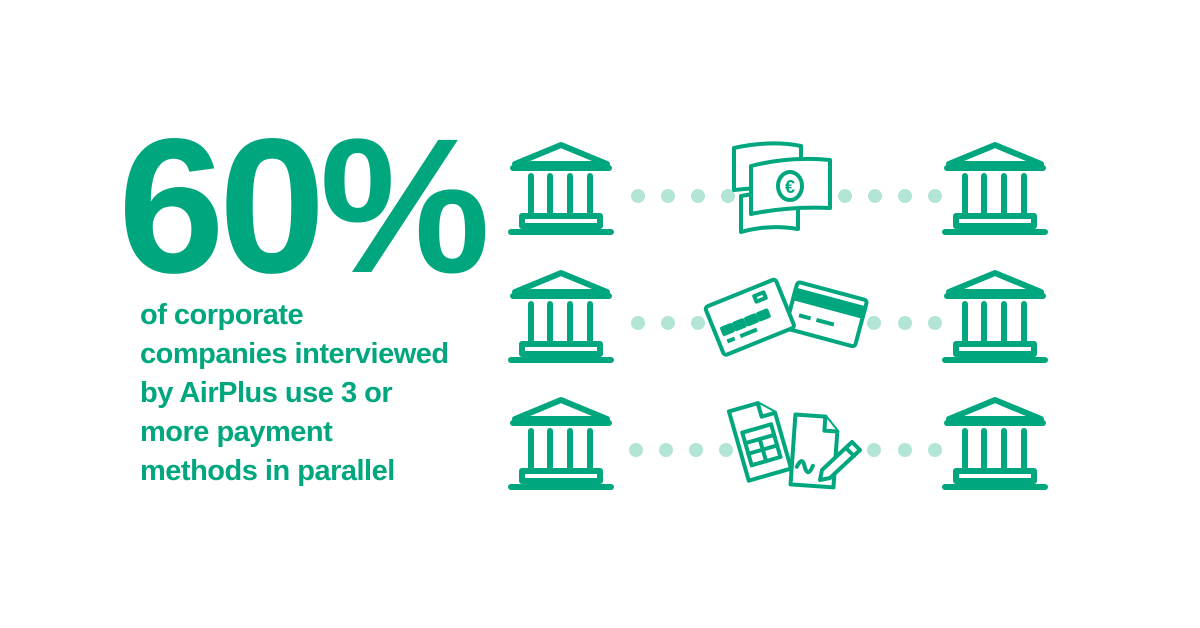  What do you see at coordinates (782, 187) in the screenshot?
I see `euro-banknotes-icon: €` at bounding box center [782, 187].